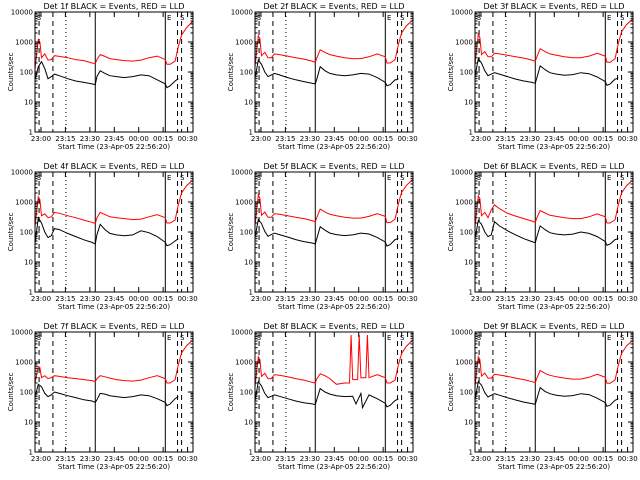 Image resolution: width=640 pixels, height=480 pixels. Describe the element at coordinates (553, 6) in the screenshot. I see `panel-title: Det 3f BLACK = Events, RED = LLD` at that location.